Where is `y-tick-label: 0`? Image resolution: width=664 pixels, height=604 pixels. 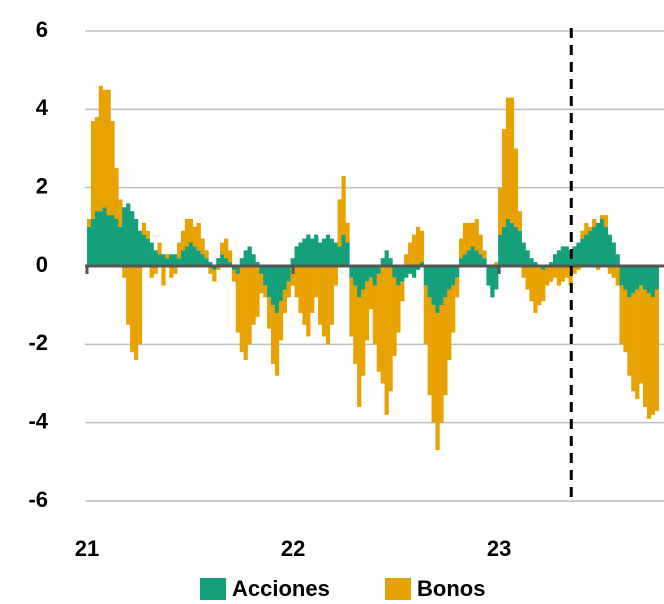 y-tick-label: 0 is located at coordinates (42, 264).